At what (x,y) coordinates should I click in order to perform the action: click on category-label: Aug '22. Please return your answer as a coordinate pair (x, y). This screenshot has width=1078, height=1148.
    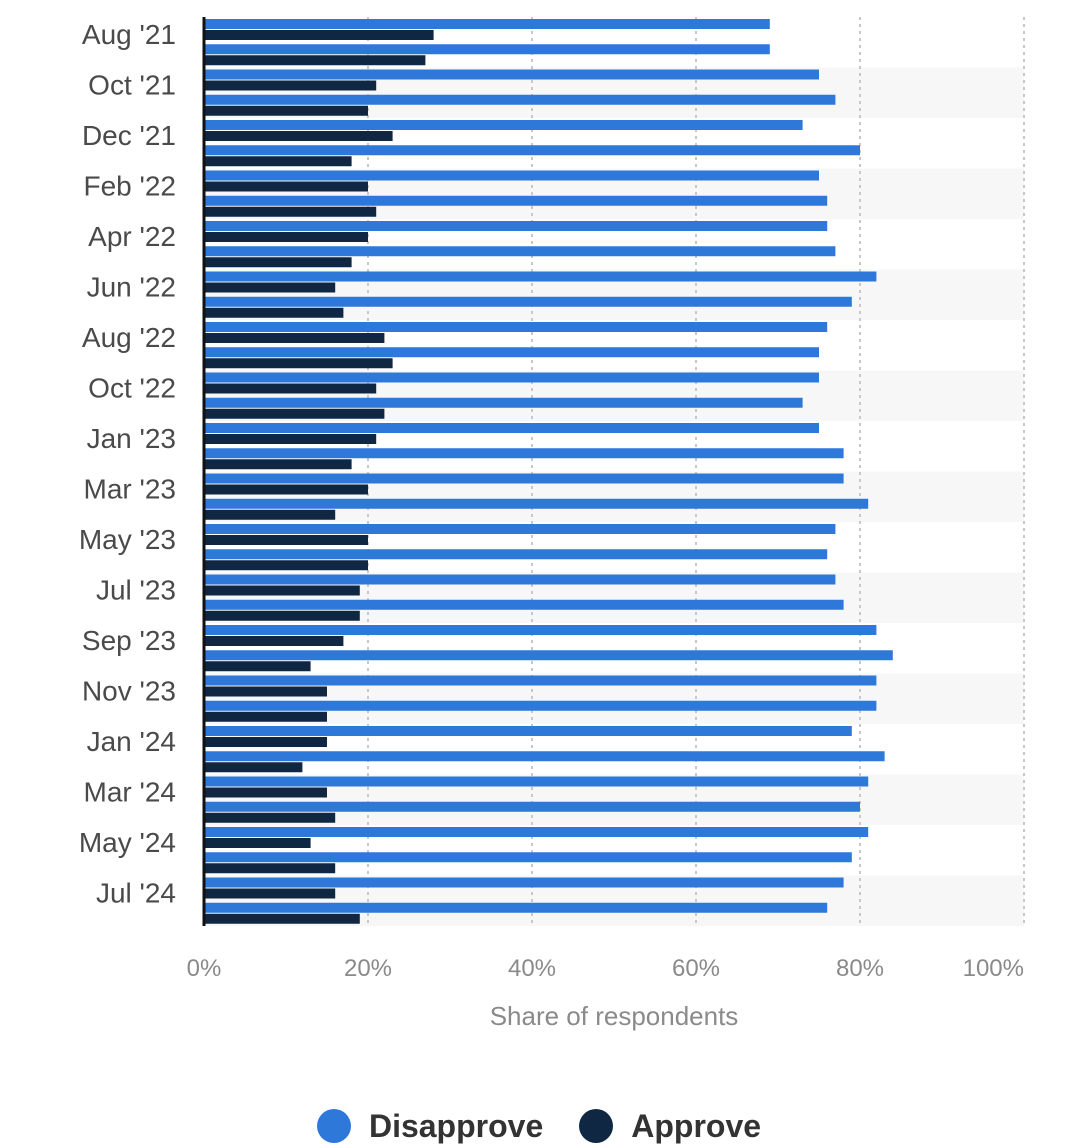
    Looking at the image, I should click on (129, 337).